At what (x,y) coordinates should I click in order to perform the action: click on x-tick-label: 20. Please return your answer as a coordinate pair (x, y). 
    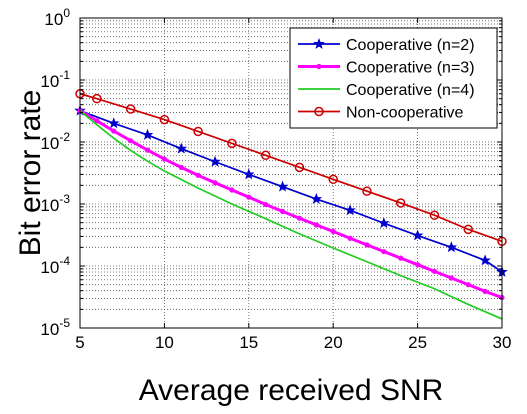
    Looking at the image, I should click on (333, 342).